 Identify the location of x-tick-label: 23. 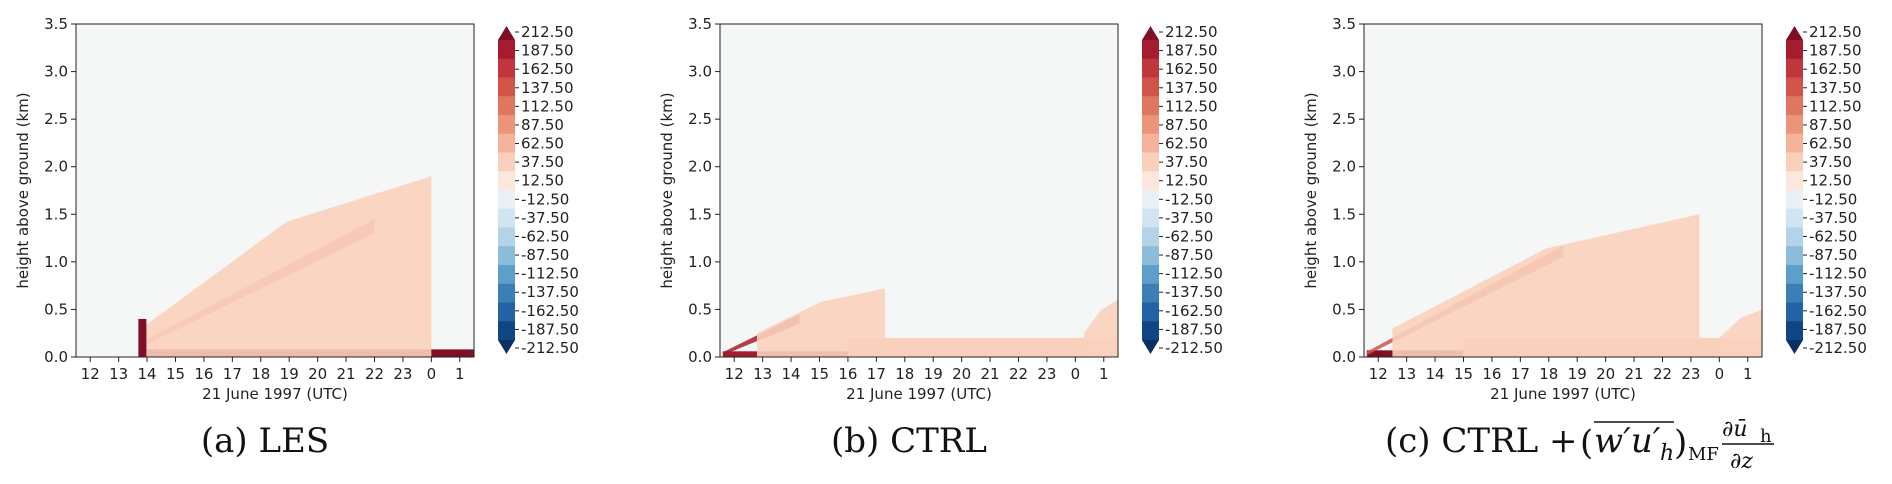
(1690, 374).